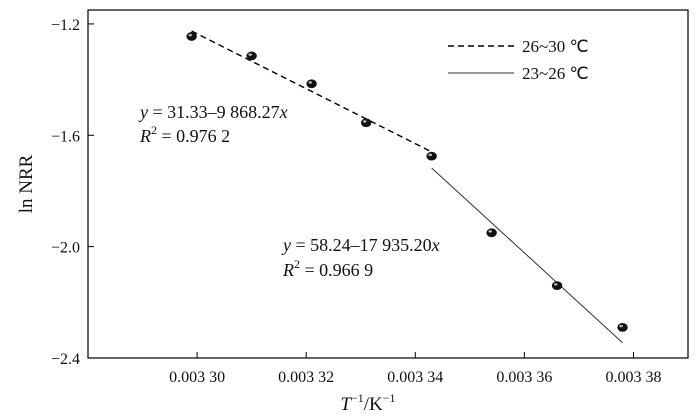  I want to click on x-tick-label: 0.003 36, so click(524, 377).